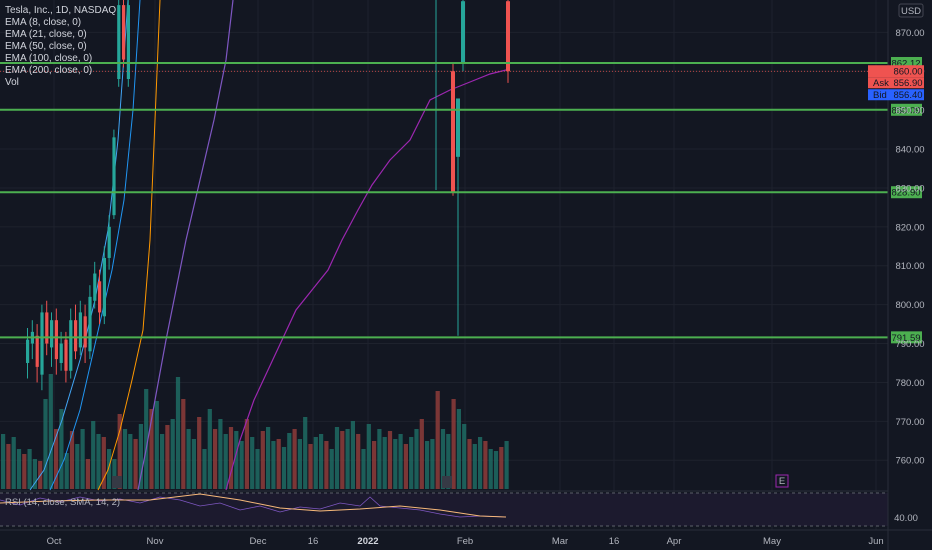  Describe the element at coordinates (46, 34) in the screenshot. I see `legend-ema-21: EMA (21, close, 0)` at that location.